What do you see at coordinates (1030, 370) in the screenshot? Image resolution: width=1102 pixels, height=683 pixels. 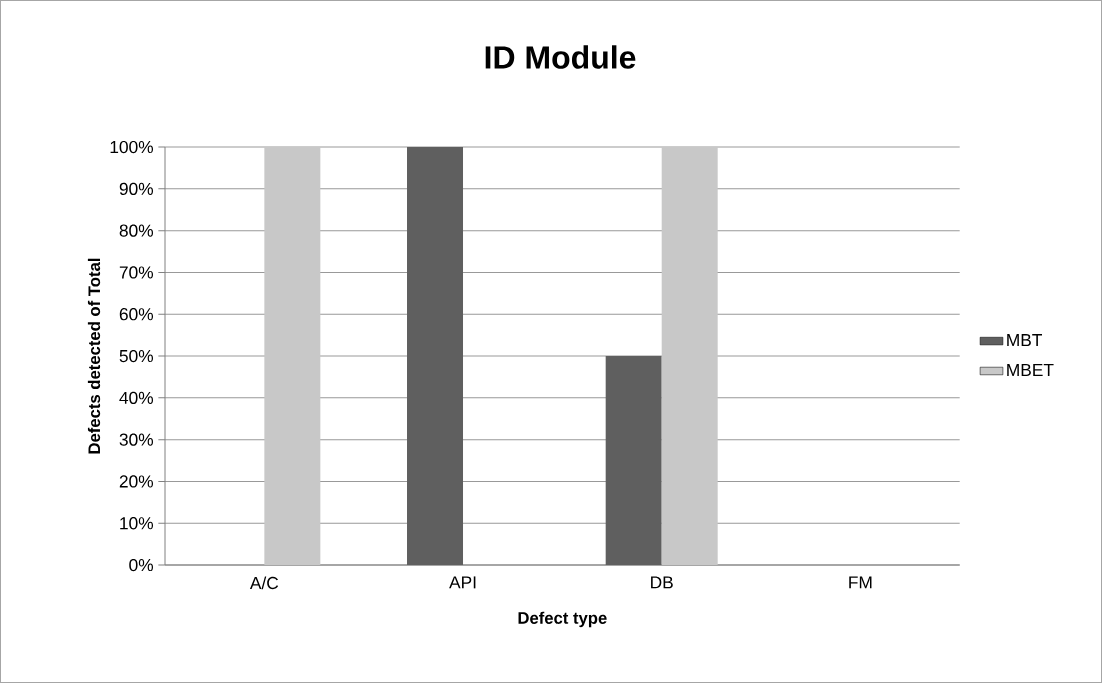 I see `legend-label: MBET` at bounding box center [1030, 370].